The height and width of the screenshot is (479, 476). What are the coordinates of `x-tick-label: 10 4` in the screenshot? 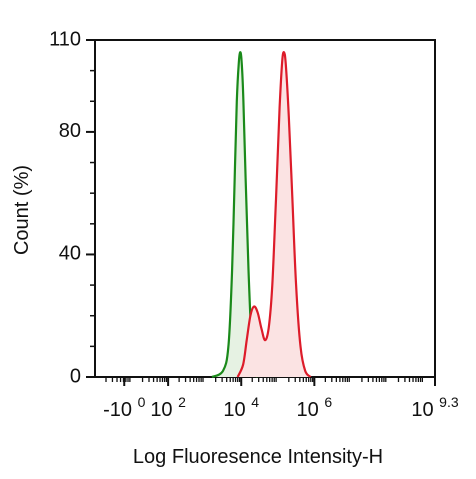 It's located at (241, 407).